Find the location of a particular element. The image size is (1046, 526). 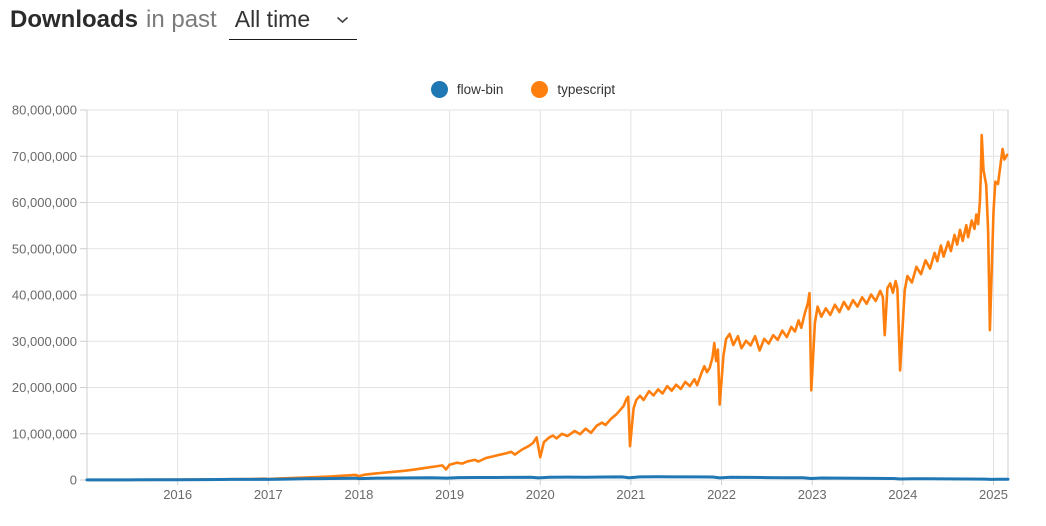

x-axis-label: 2022 is located at coordinates (721, 494).